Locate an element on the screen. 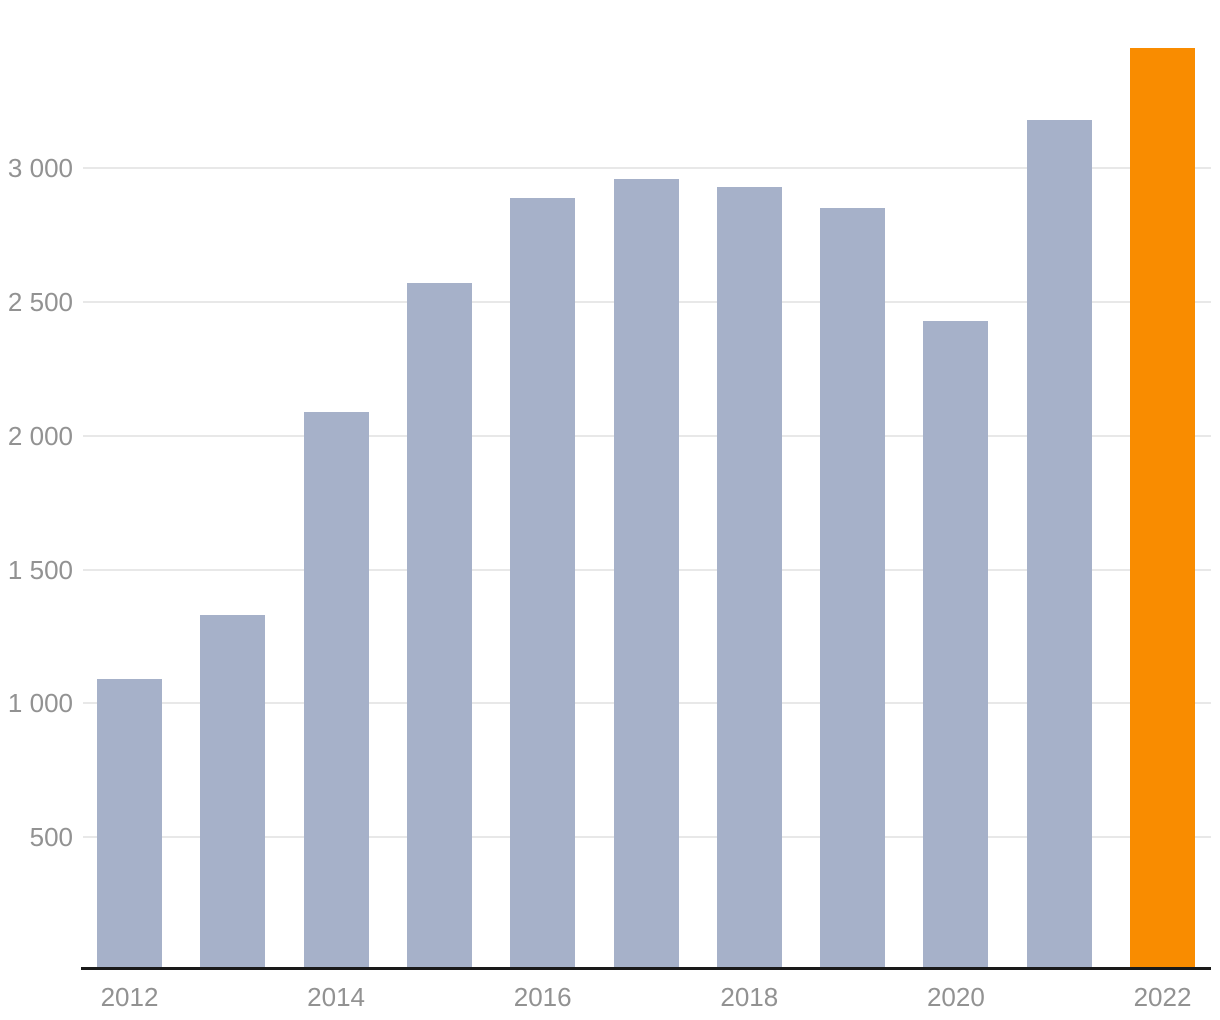  y-axis-label: 500 is located at coordinates (51, 837).